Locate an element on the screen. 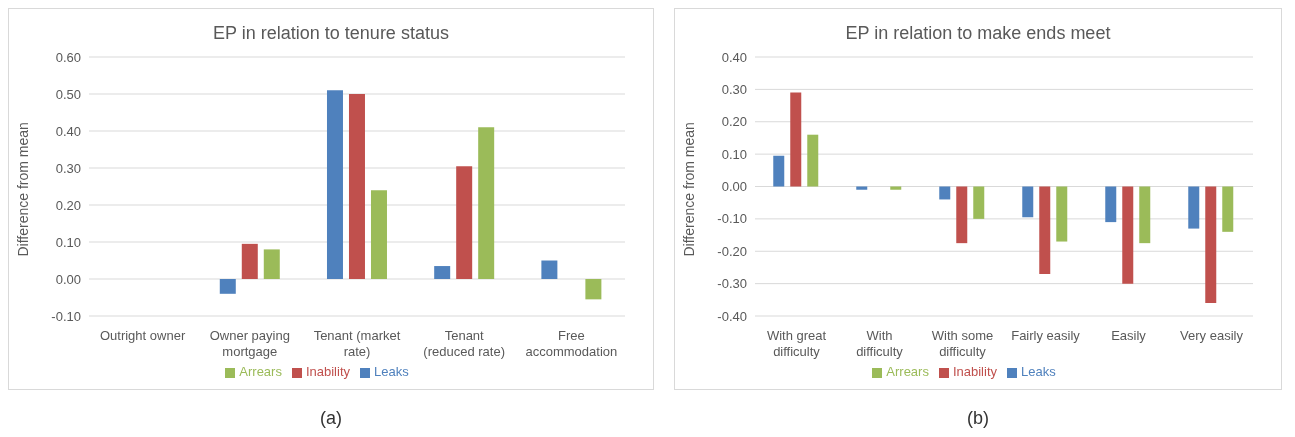  x-tick-label: Free accommodation is located at coordinates (571, 343).